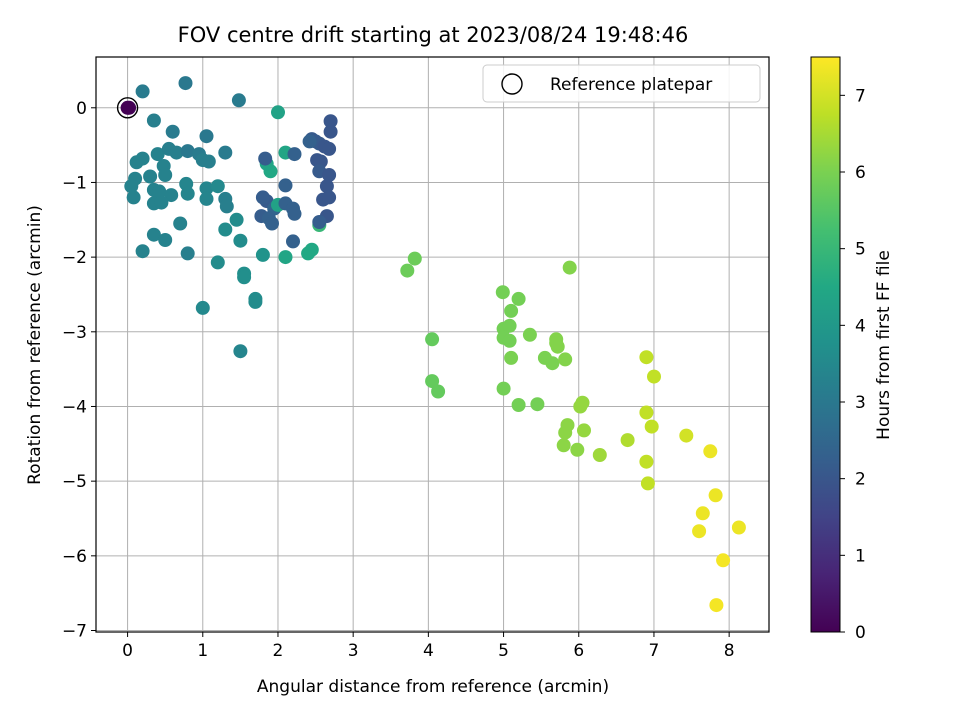 The width and height of the screenshot is (960, 720). I want to click on reference-point, so click(127, 107).